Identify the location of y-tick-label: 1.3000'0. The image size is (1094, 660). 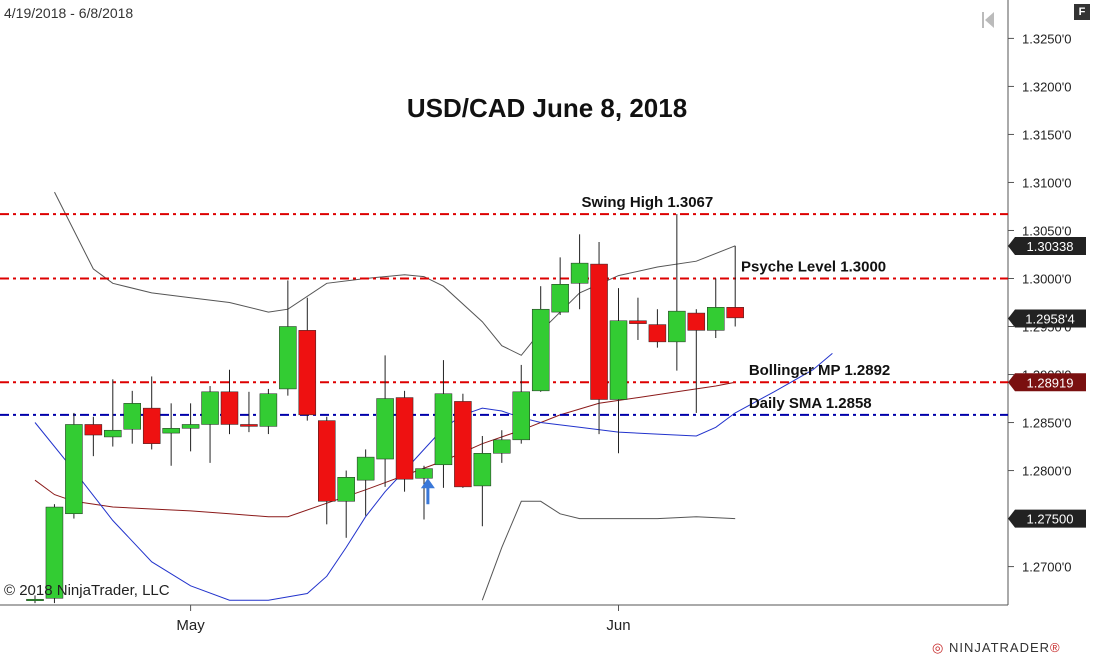
(1046, 278).